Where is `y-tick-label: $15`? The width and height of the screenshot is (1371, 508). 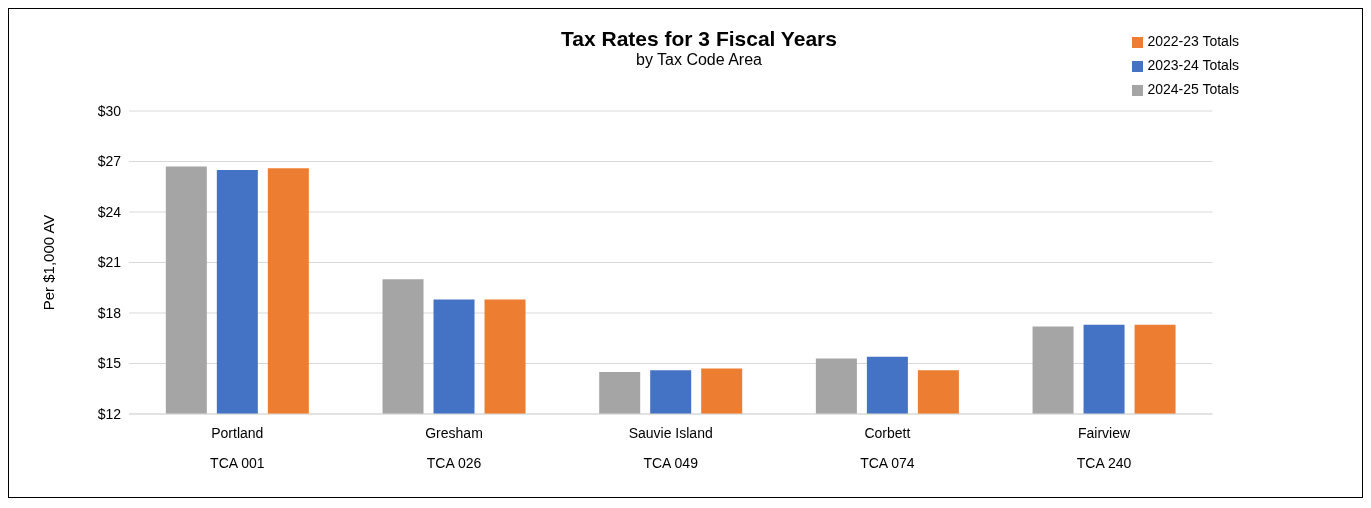 y-tick-label: $15 is located at coordinates (109, 363).